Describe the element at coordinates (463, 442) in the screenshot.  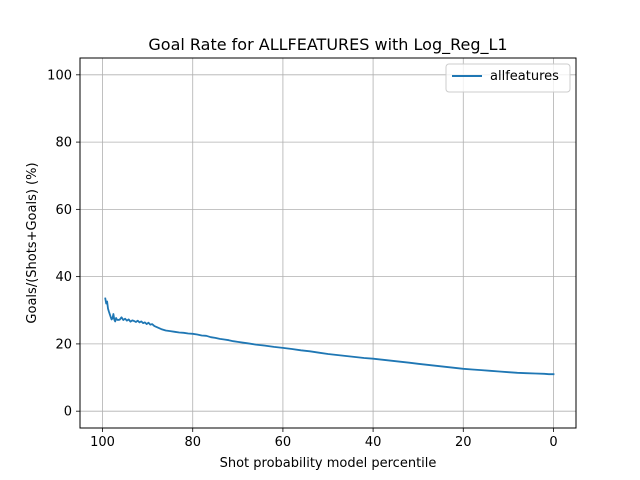
I see `x-tick-label-20: 20` at that location.